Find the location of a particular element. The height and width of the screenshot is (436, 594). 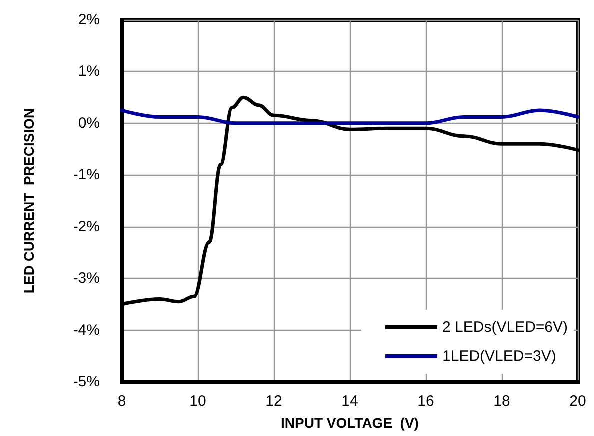

legend-label: 1LED(VLED=3V) is located at coordinates (499, 356).